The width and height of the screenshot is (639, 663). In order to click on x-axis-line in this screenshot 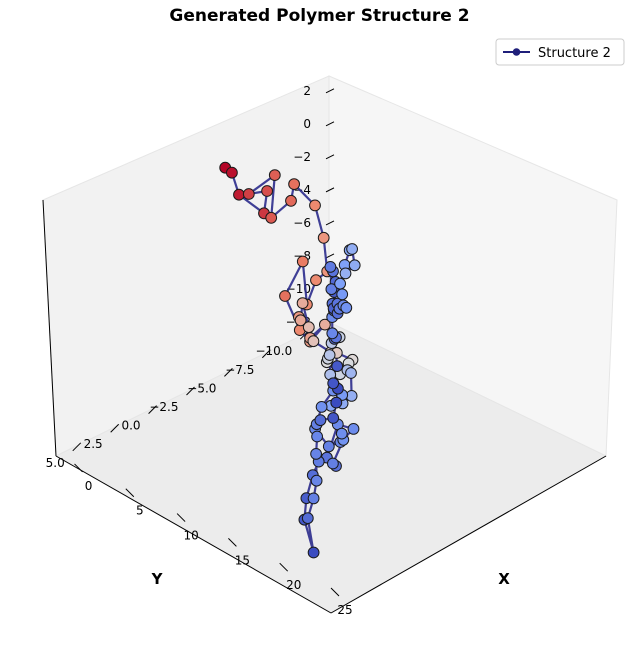, I will do `click(468, 534)`.